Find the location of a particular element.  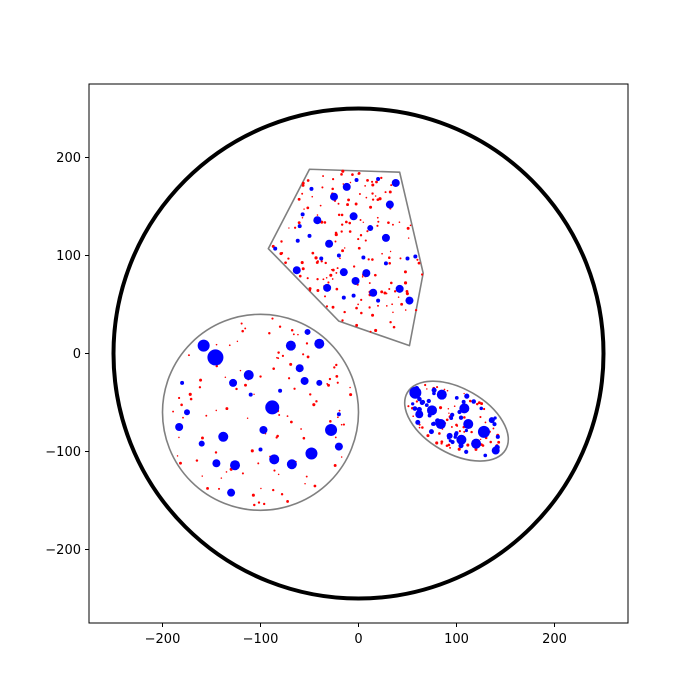

x-tick-label: −100 is located at coordinates (261, 639).